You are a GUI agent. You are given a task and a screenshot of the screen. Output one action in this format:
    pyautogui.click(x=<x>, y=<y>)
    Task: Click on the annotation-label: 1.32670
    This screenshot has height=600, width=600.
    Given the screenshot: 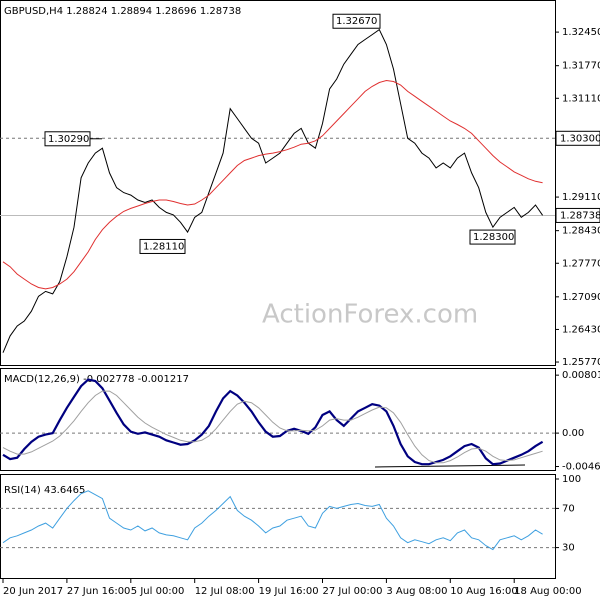 What is the action you would take?
    pyautogui.click(x=356, y=21)
    